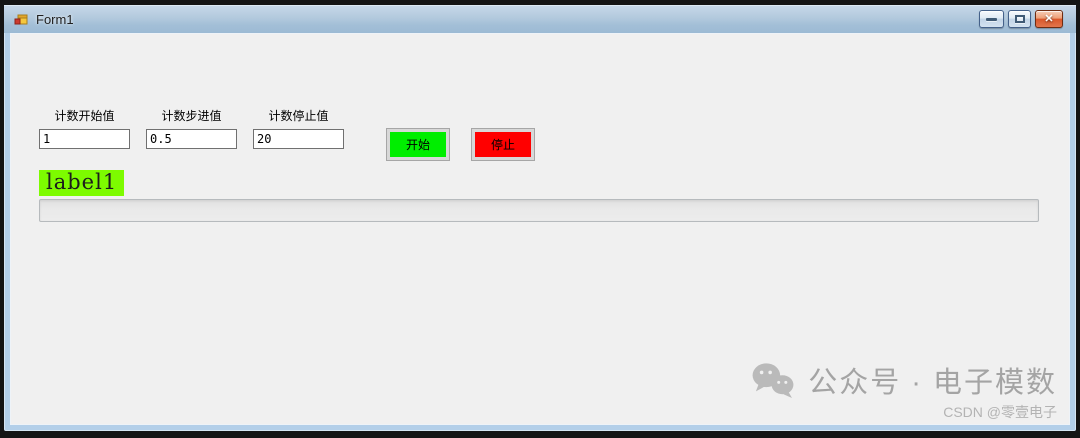 This screenshot has width=1080, height=438. What do you see at coordinates (84, 139) in the screenshot?
I see `count-start-input` at bounding box center [84, 139].